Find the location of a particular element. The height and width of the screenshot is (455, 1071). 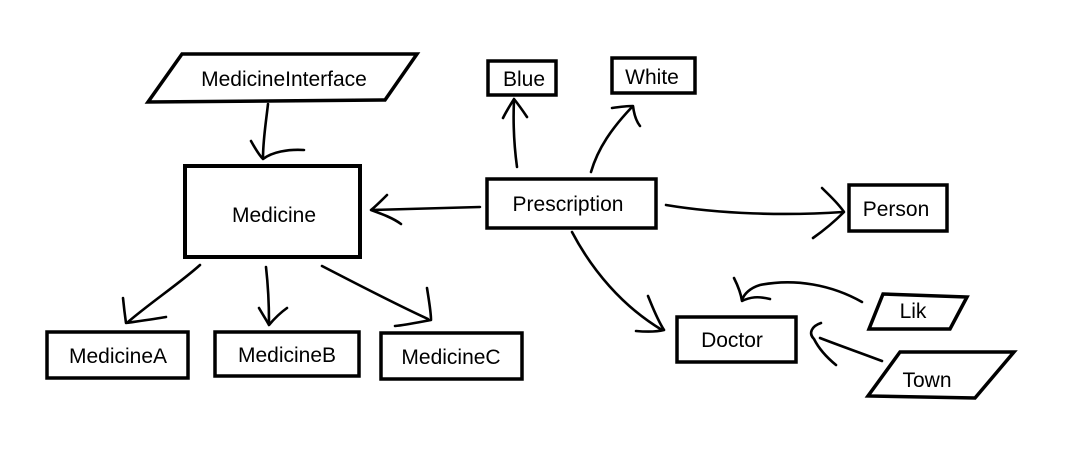

node-label: MedicineB is located at coordinates (287, 355).